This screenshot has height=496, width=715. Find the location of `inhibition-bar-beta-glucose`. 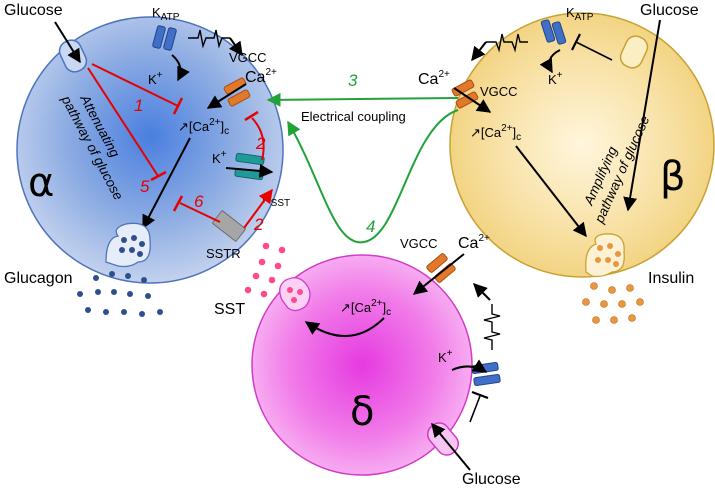

inhibition-bar-beta-glucose is located at coordinates (576, 42).